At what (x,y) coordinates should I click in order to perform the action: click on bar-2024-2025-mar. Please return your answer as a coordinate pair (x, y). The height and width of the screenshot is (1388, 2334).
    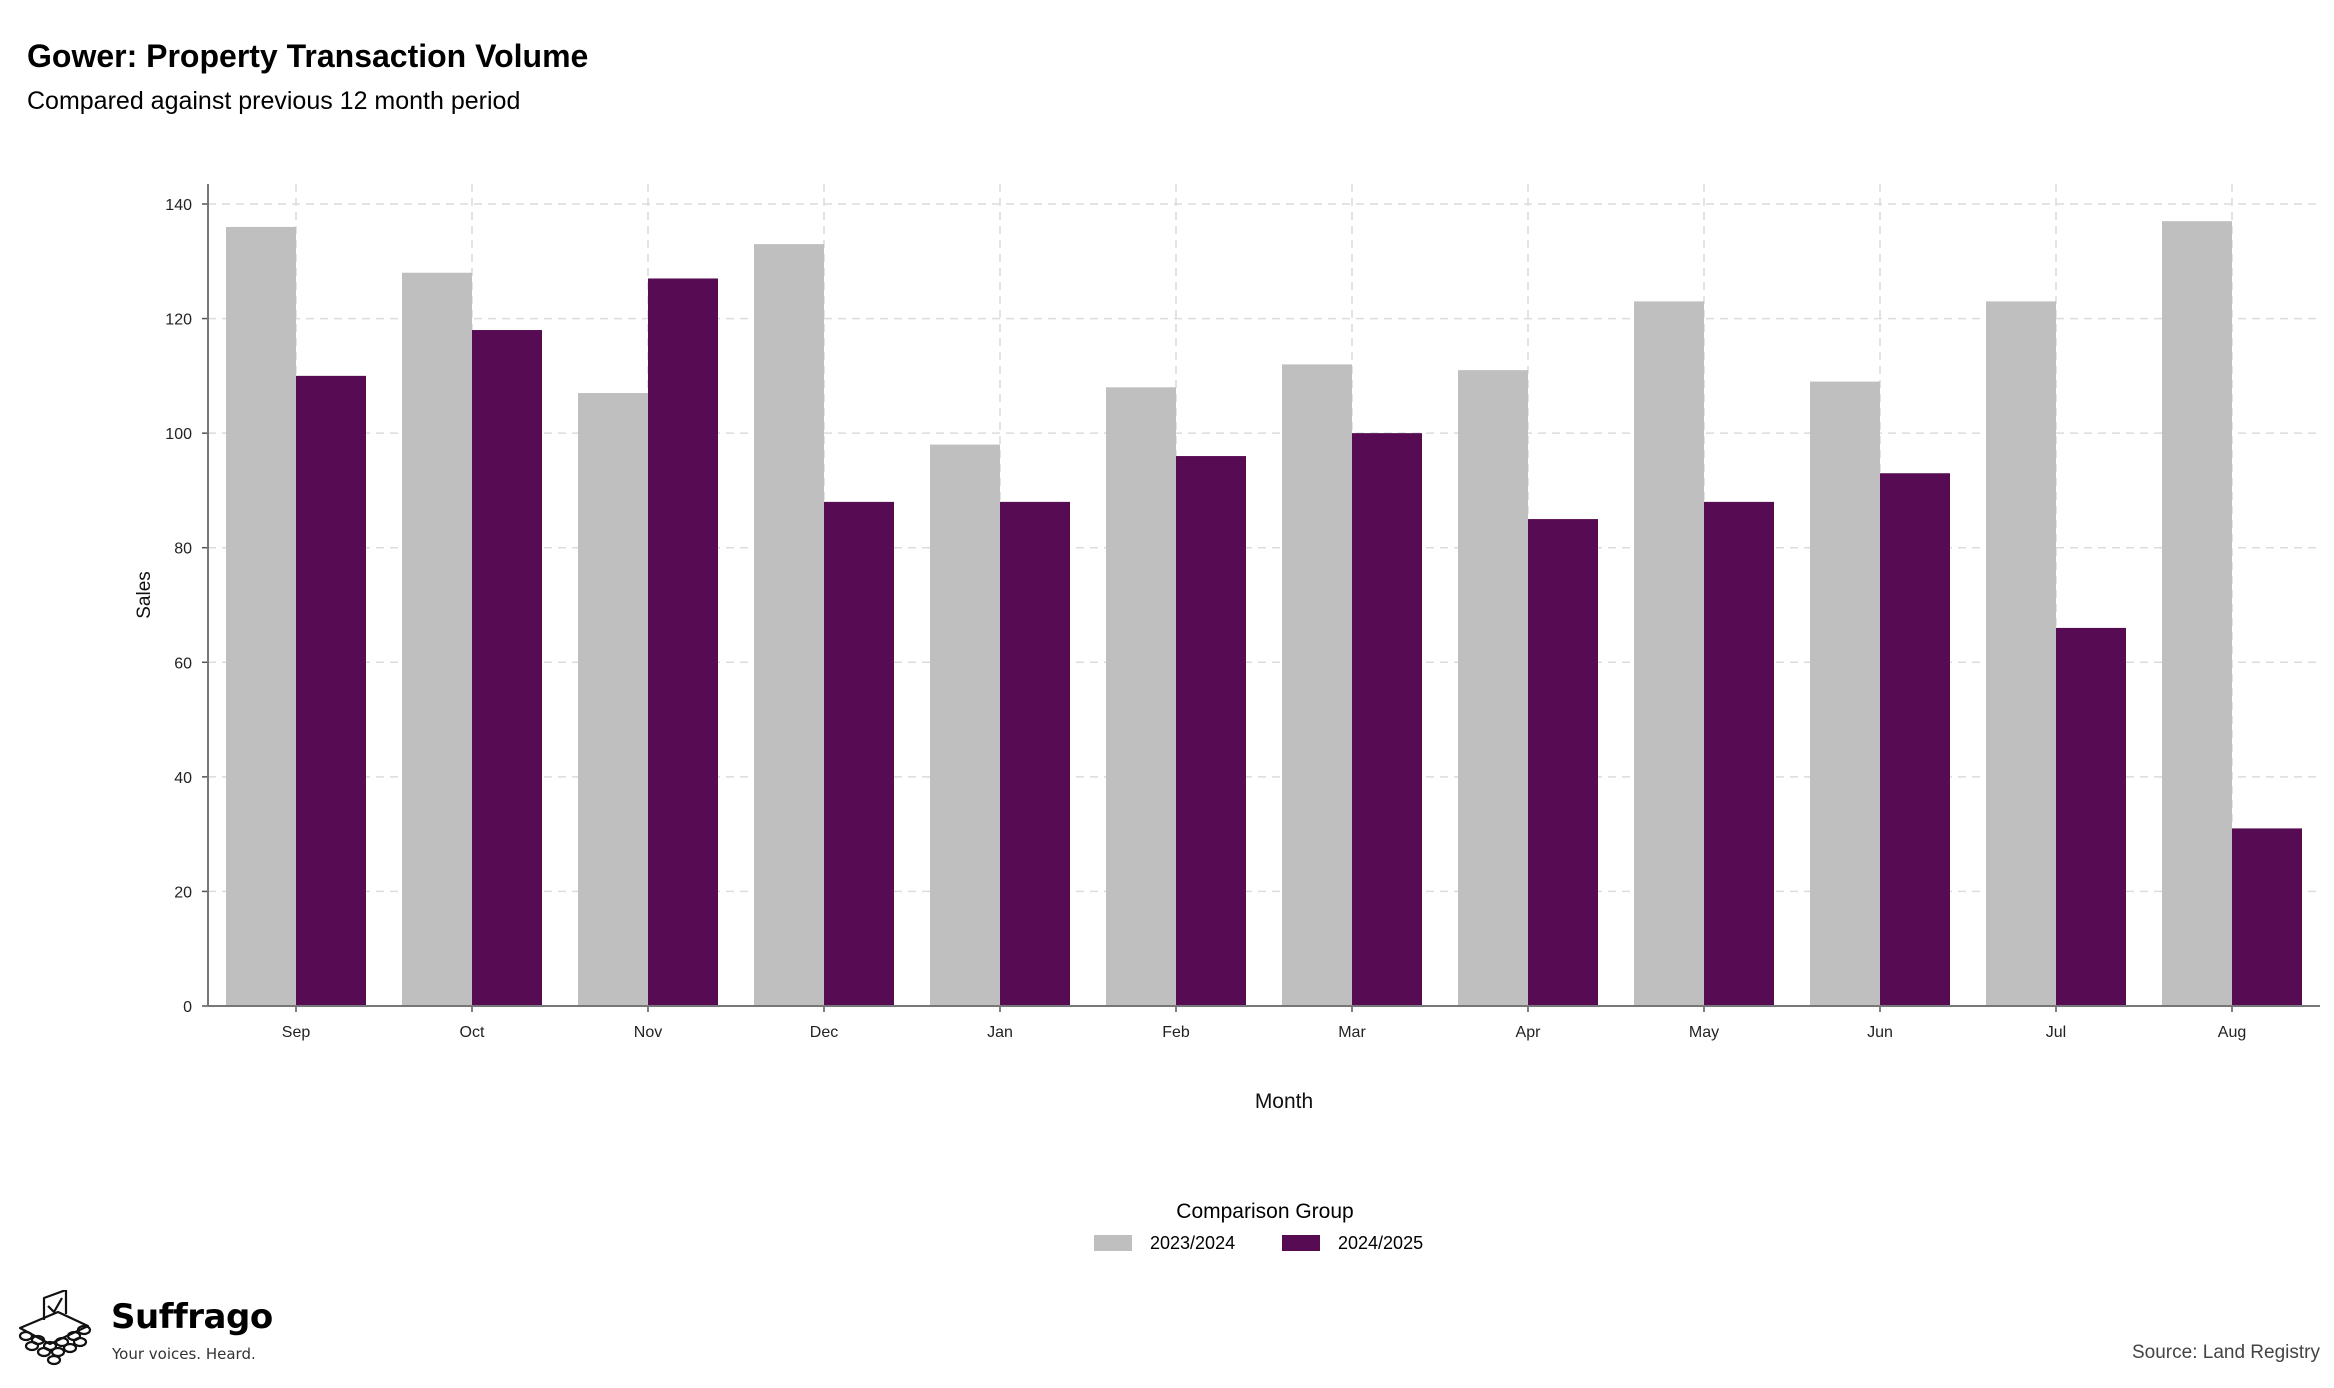
    Looking at the image, I should click on (1387, 720).